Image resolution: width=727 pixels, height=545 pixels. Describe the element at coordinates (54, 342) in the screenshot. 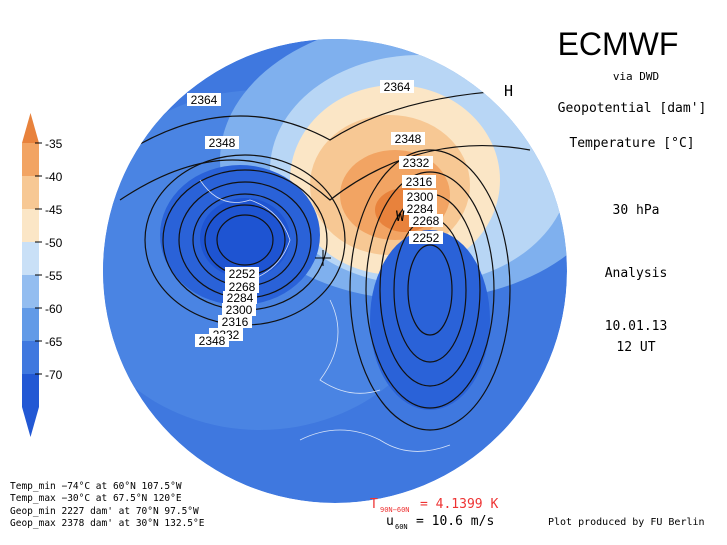

I see `colorbar-tick-label: -65` at that location.